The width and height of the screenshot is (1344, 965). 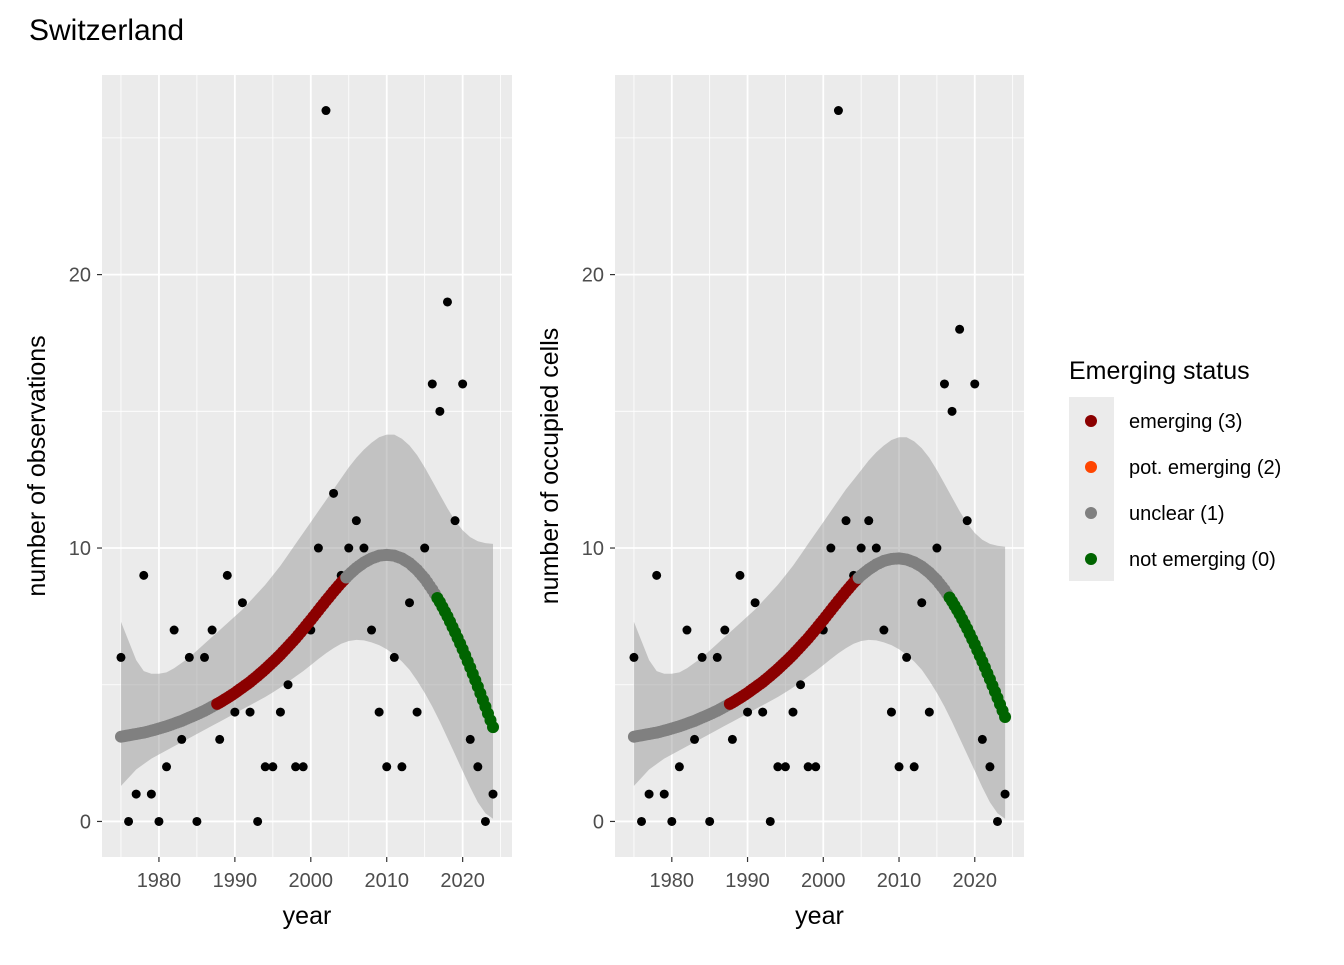 What do you see at coordinates (550, 466) in the screenshot?
I see `y-axis-title: number of occupied cells` at bounding box center [550, 466].